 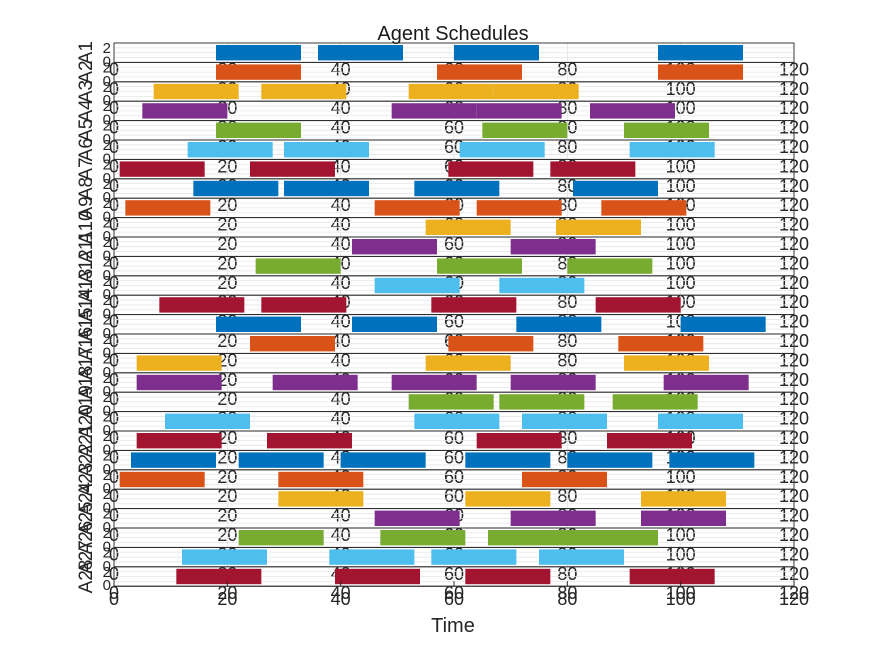 What do you see at coordinates (341, 599) in the screenshot?
I see `x-tick-label: 40` at bounding box center [341, 599].